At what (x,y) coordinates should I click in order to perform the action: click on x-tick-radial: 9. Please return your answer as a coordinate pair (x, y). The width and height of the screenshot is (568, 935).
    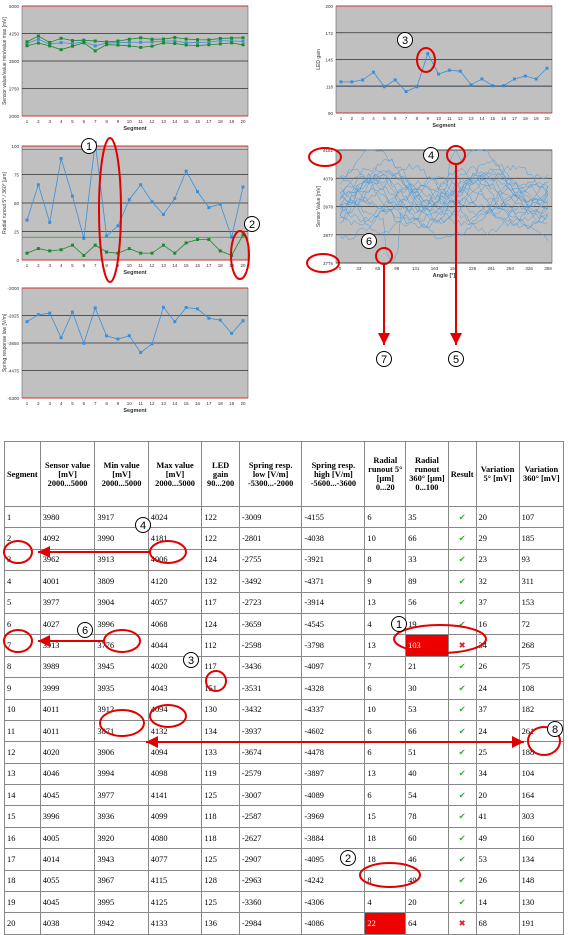
    Looking at the image, I should click on (118, 265).